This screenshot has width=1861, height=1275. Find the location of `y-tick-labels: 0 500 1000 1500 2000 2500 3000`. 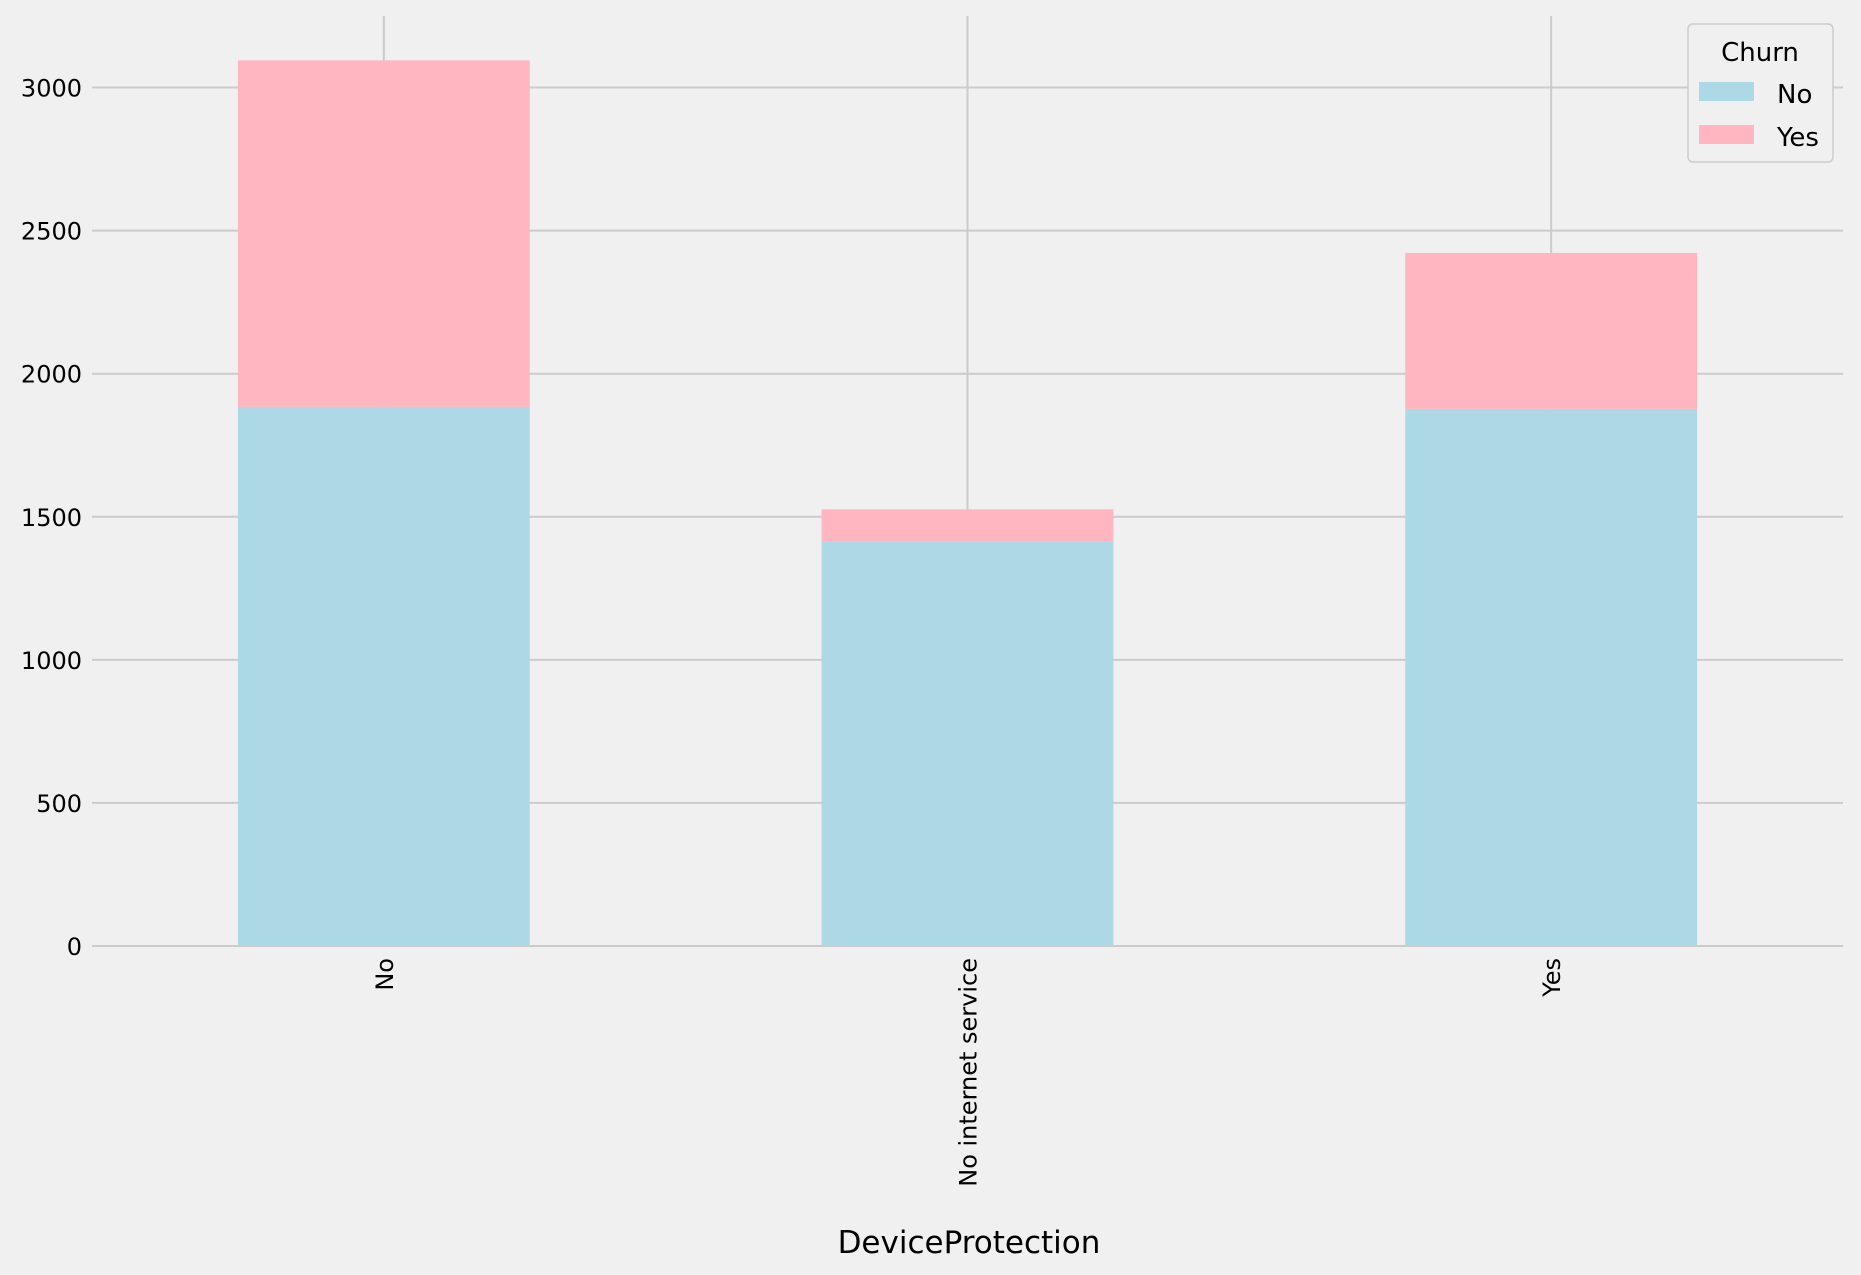

y-tick-labels: 0 500 1000 1500 2000 2500 3000 is located at coordinates (51, 518).